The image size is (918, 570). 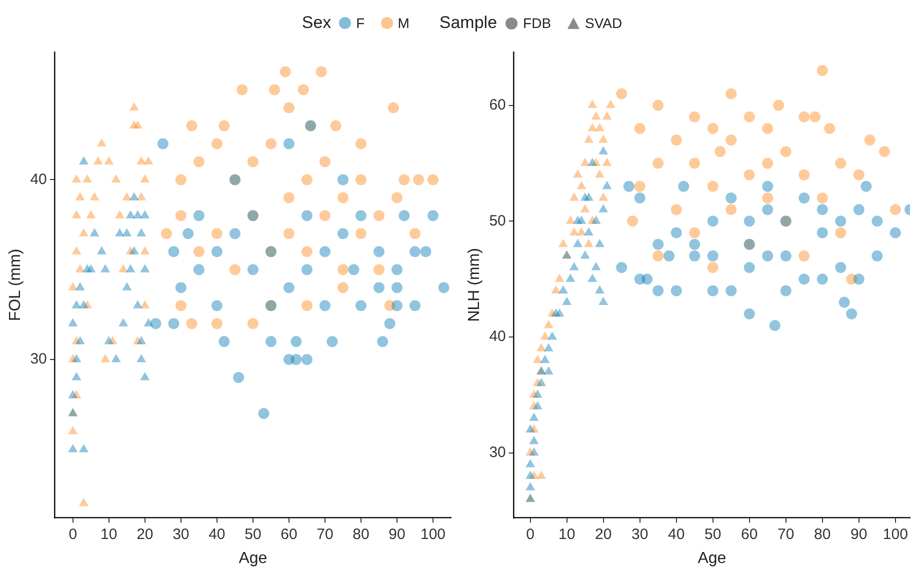 What do you see at coordinates (217, 534) in the screenshot?
I see `x-tick-label: 40` at bounding box center [217, 534].